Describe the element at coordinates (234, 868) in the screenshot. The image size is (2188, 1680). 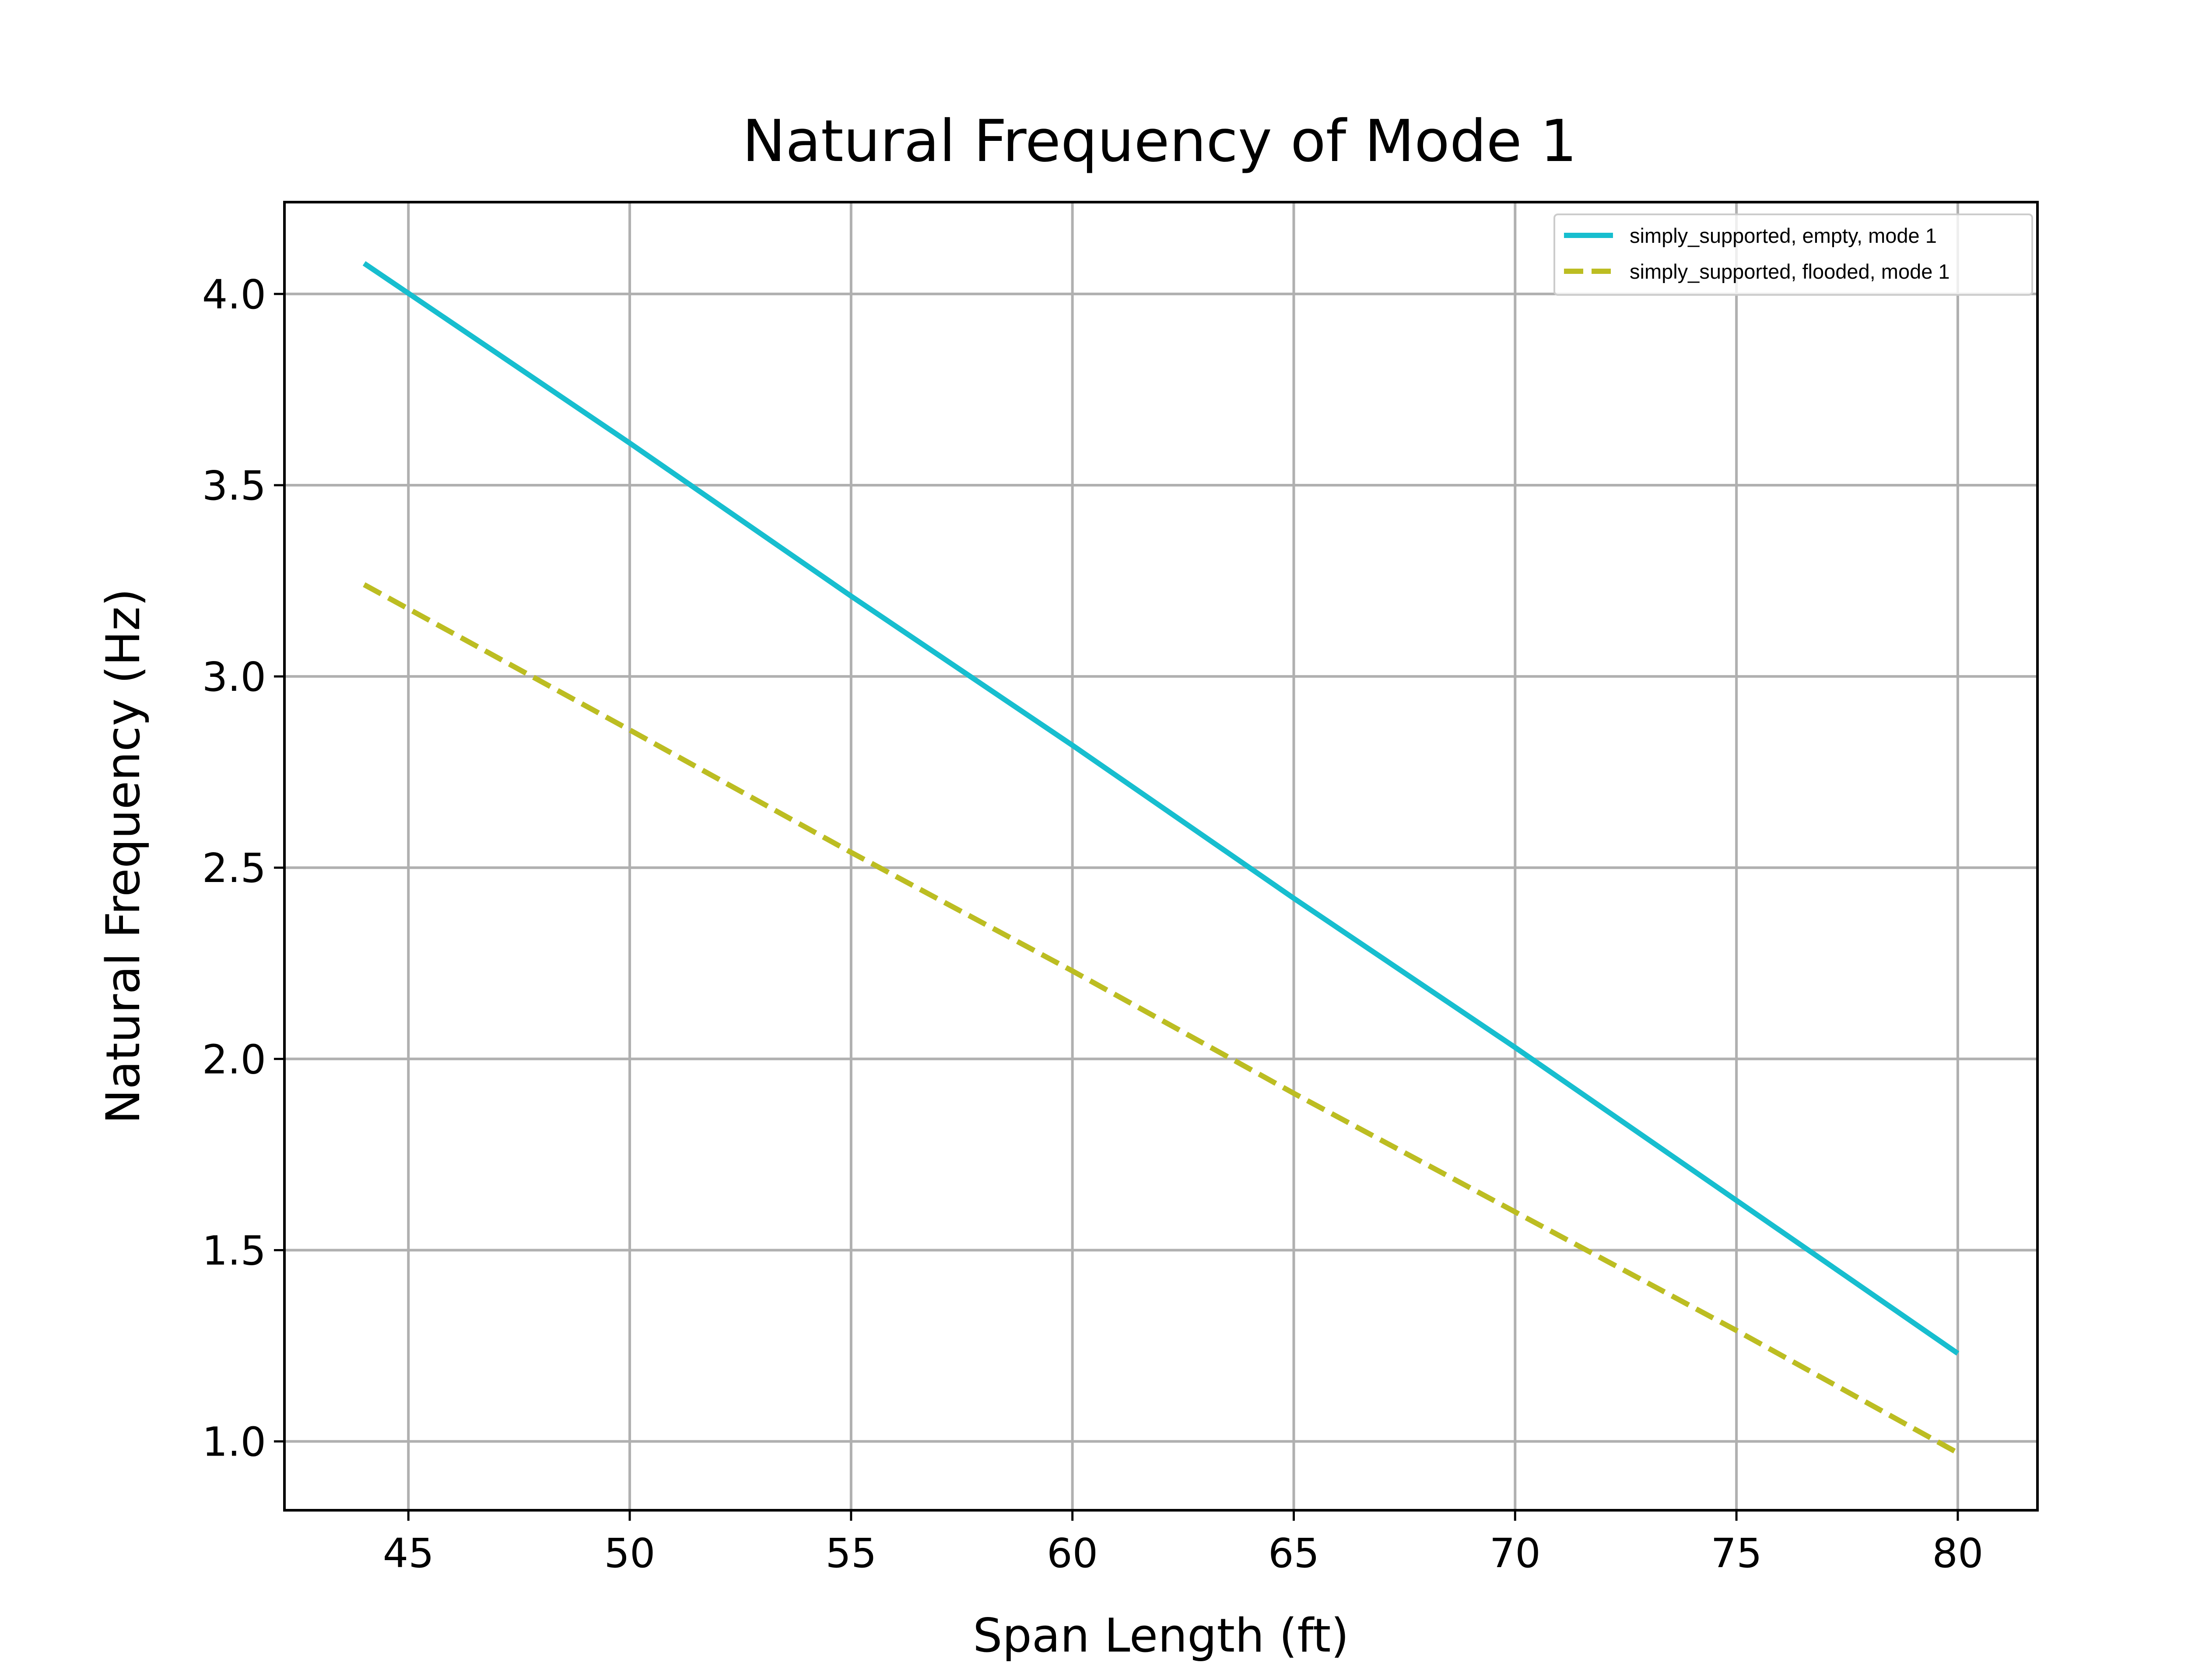
I see `y-tick-label: 2.5` at that location.